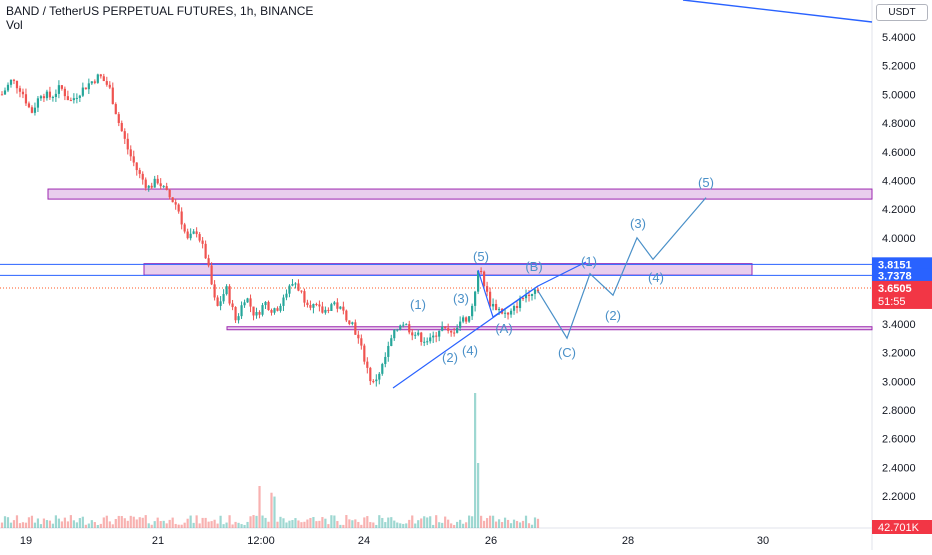  I want to click on wave-label: (5), so click(481, 256).